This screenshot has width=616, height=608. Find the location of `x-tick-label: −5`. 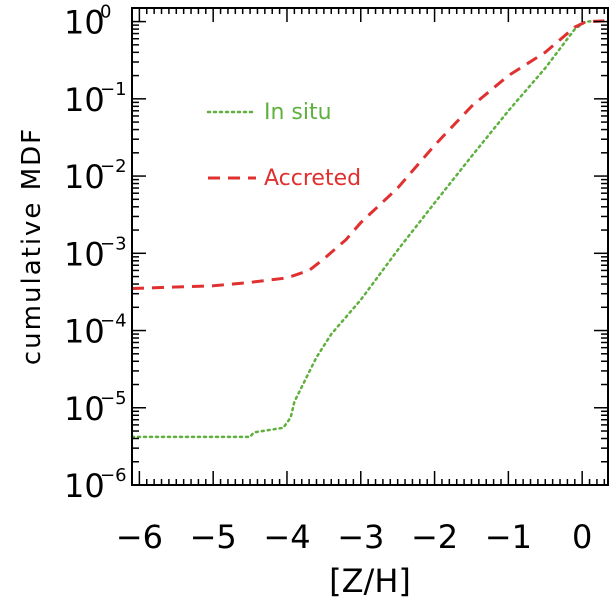

x-tick-label: −5 is located at coordinates (213, 537).